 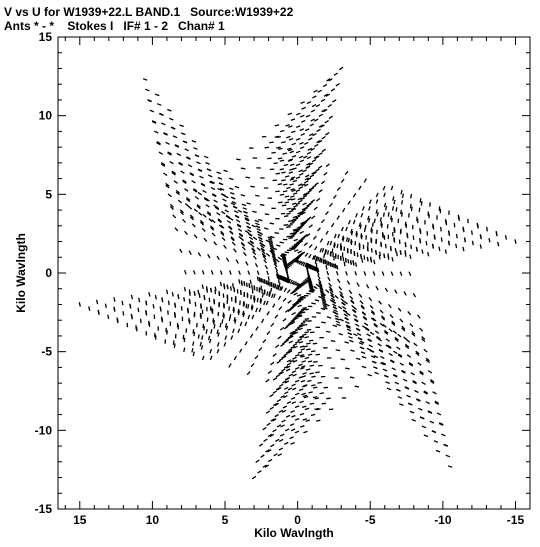 What do you see at coordinates (297, 520) in the screenshot?
I see `x-tick-label: 0` at bounding box center [297, 520].